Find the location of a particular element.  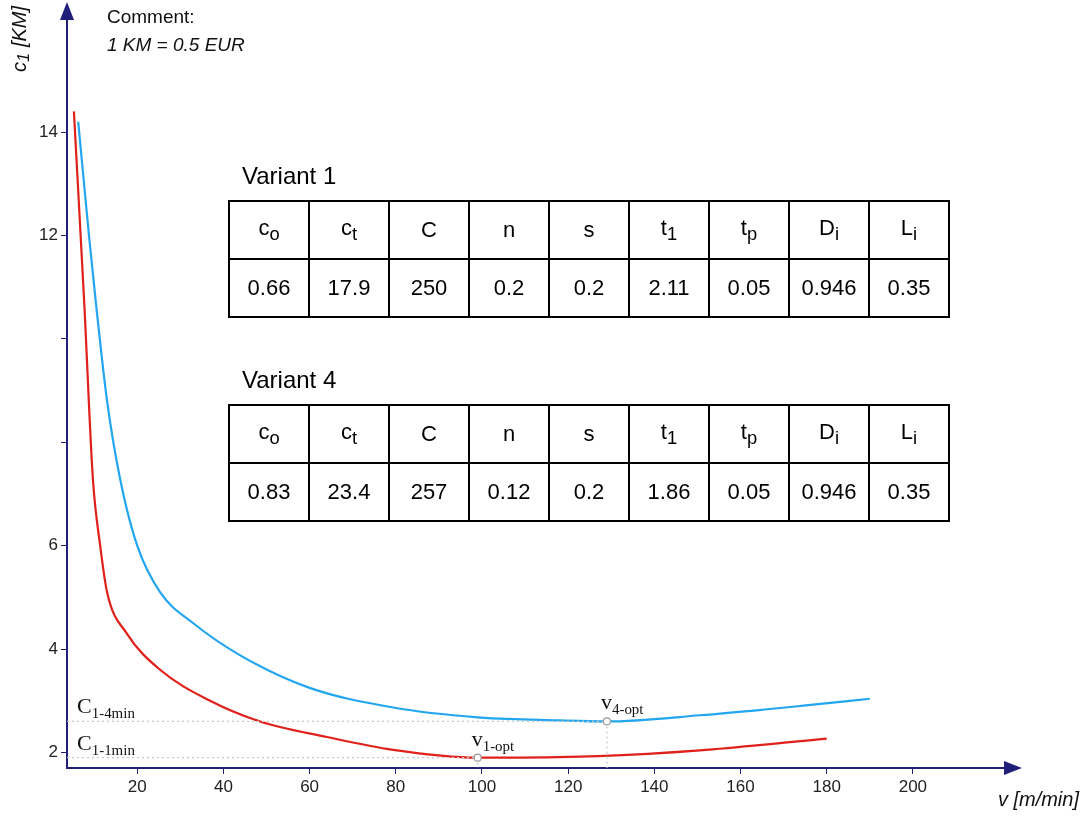

y-tick-label: 4 is located at coordinates (53, 648).